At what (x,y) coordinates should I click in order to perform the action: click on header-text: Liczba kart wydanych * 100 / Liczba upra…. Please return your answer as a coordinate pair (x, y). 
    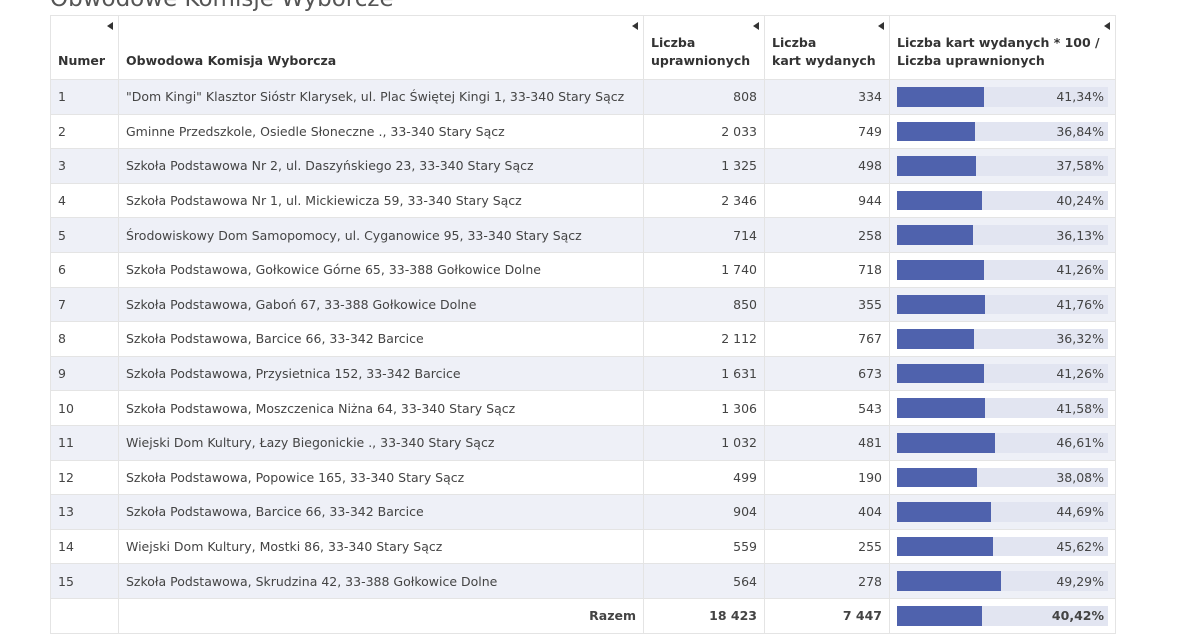
    Looking at the image, I should click on (998, 51).